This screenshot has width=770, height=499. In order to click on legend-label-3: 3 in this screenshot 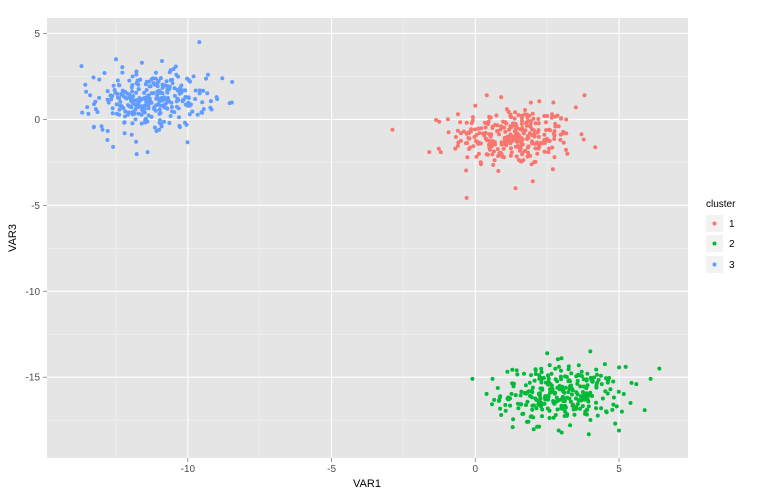, I will do `click(732, 265)`.